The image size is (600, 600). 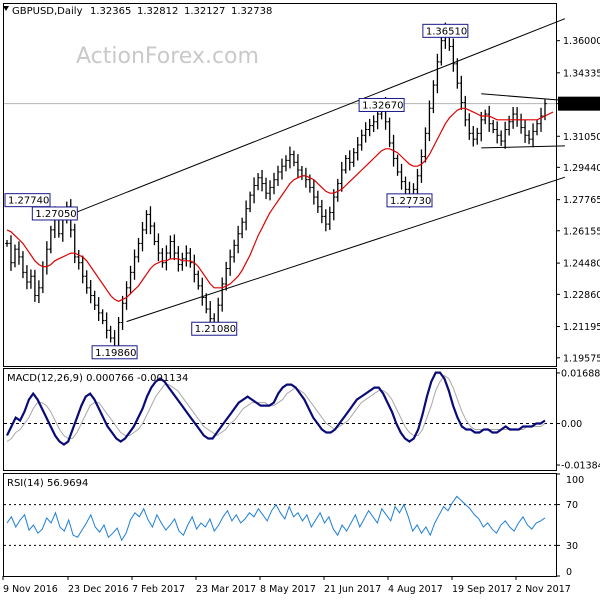 What do you see at coordinates (581, 104) in the screenshot?
I see `price-axis-label: 1.32738` at bounding box center [581, 104].